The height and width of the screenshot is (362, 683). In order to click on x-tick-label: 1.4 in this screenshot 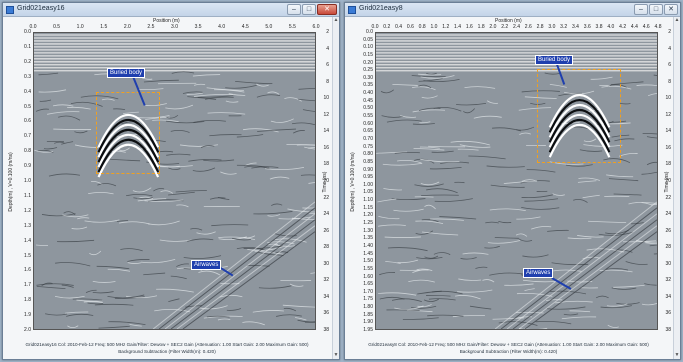, I will do `click(458, 27)`.